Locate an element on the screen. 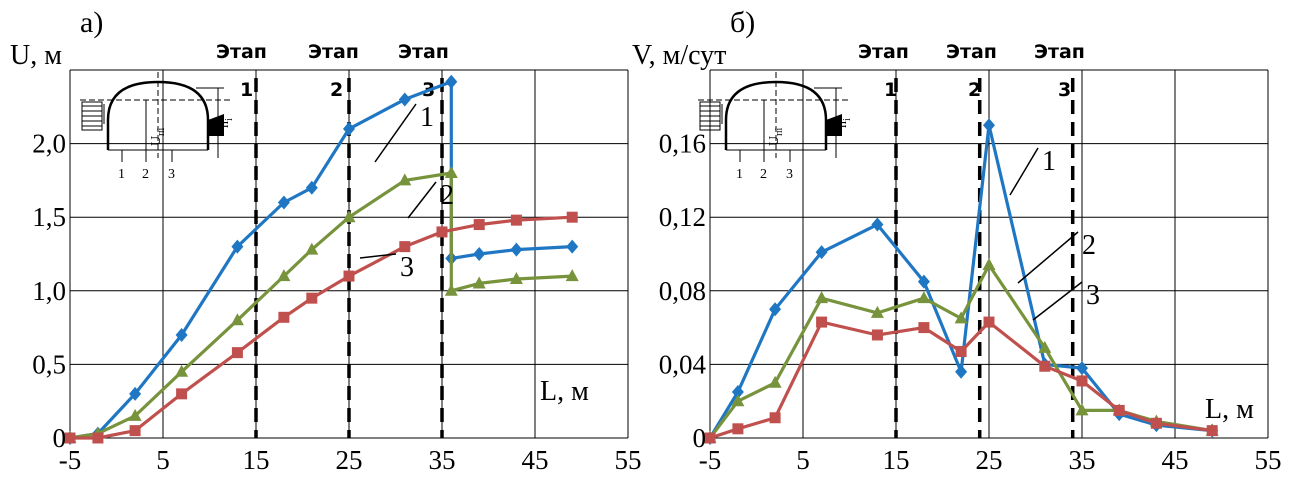  y-tick-label: 0,04 is located at coordinates (683, 364).